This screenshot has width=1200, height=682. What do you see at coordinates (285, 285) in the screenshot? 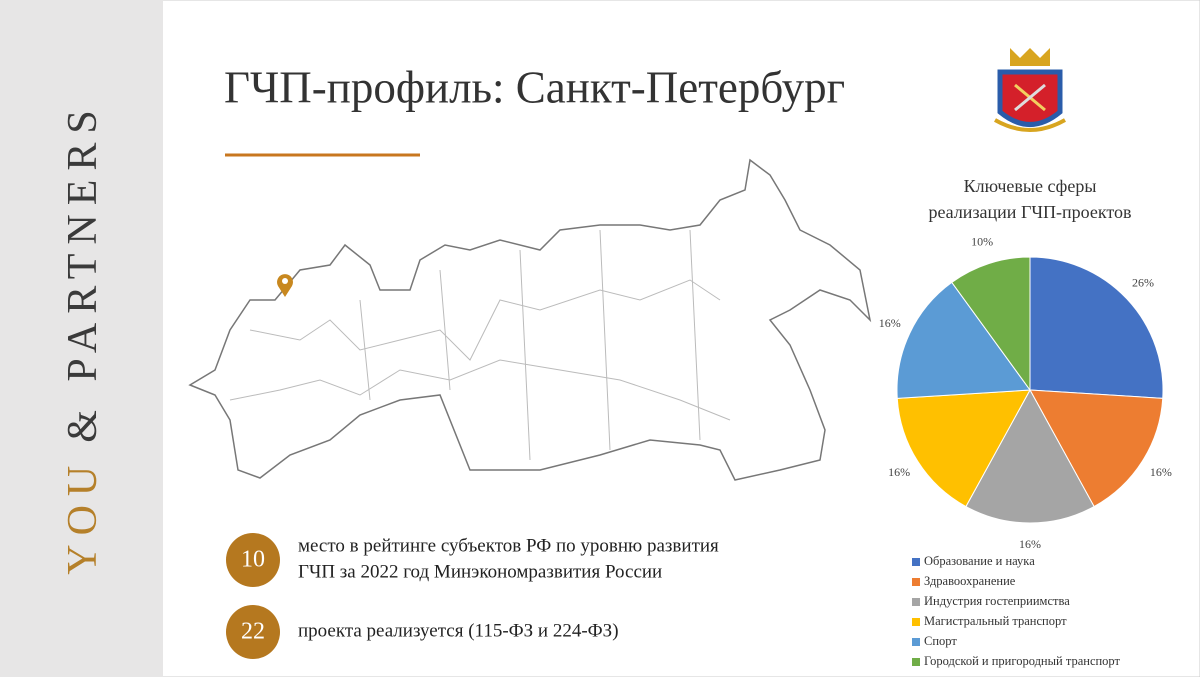
I see `location-pin` at bounding box center [285, 285].